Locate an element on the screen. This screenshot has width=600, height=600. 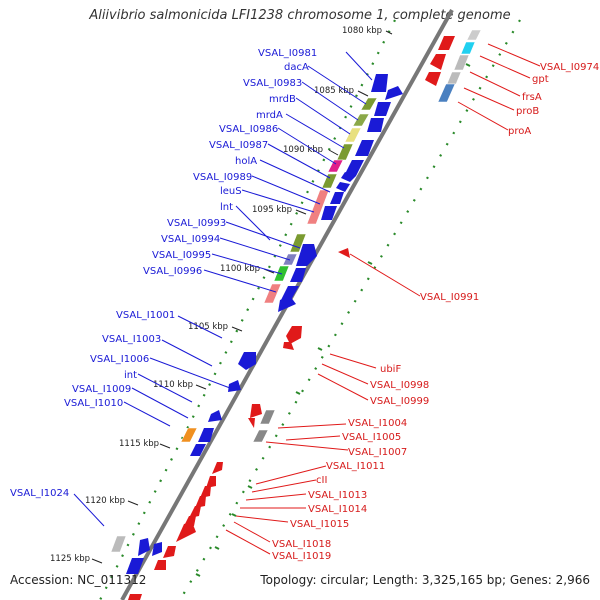
gene-label-mrda: mrdA is located at coordinates (269, 115).